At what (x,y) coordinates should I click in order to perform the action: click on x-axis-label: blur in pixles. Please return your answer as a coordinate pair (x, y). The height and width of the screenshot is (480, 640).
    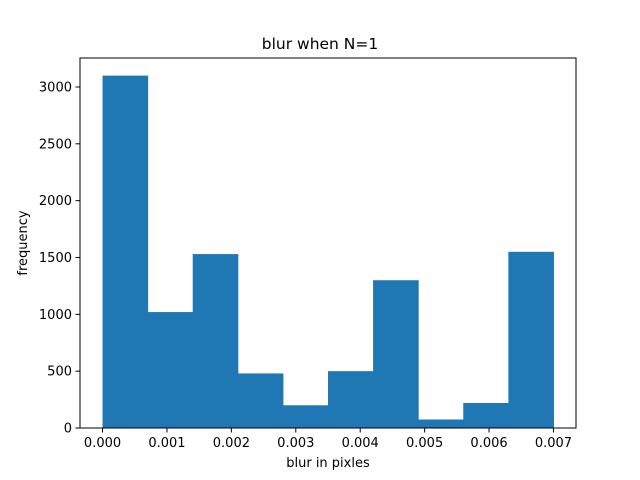
    Looking at the image, I should click on (328, 463).